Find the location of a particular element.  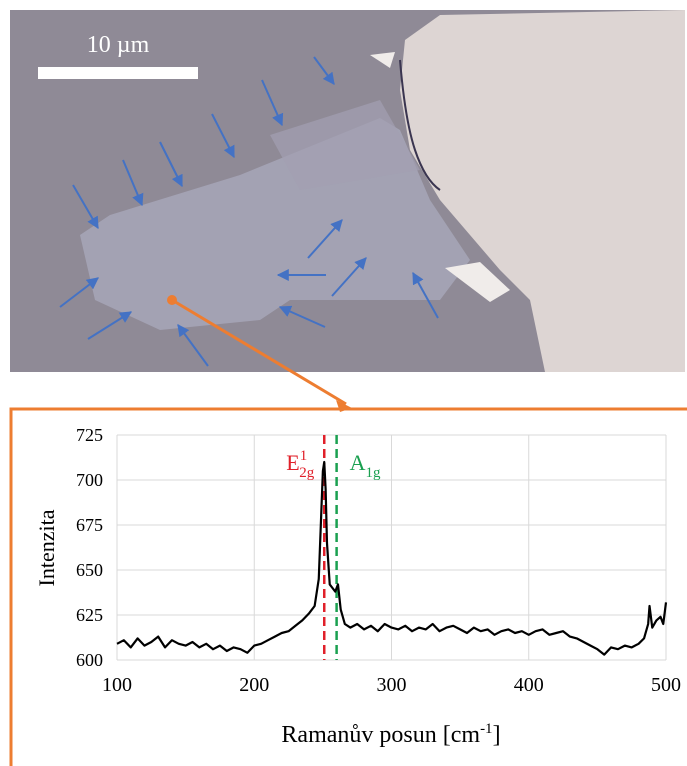

x-tick-label: 100 is located at coordinates (117, 685).